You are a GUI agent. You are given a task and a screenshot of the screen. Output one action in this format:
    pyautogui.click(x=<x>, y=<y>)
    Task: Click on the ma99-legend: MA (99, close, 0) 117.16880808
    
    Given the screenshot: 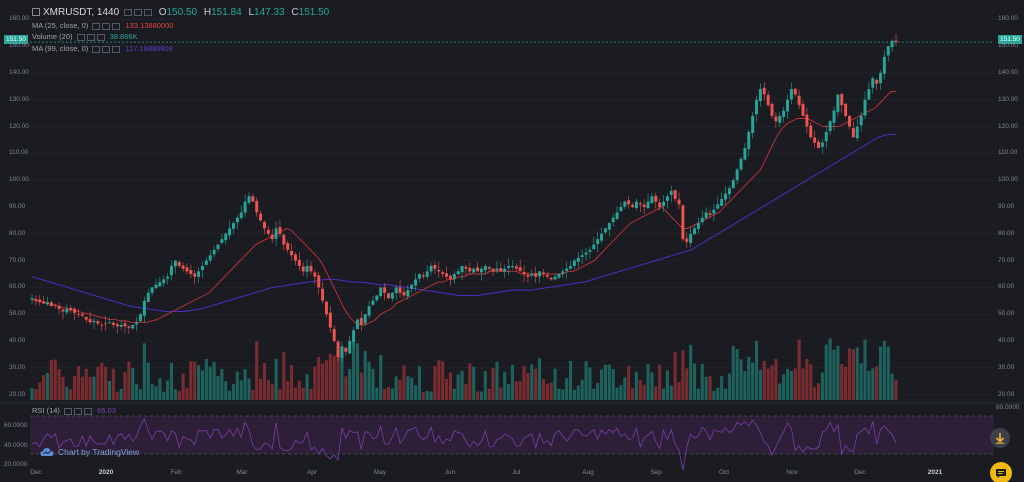 What is the action you would take?
    pyautogui.click(x=102, y=49)
    